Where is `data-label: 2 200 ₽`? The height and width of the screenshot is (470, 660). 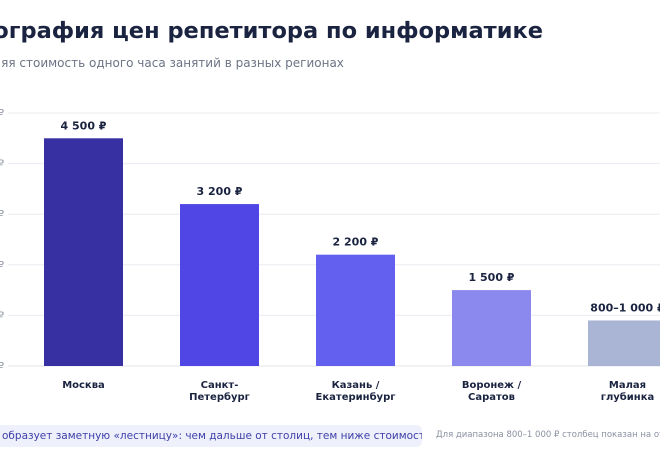
data-label: 2 200 ₽ is located at coordinates (356, 242).